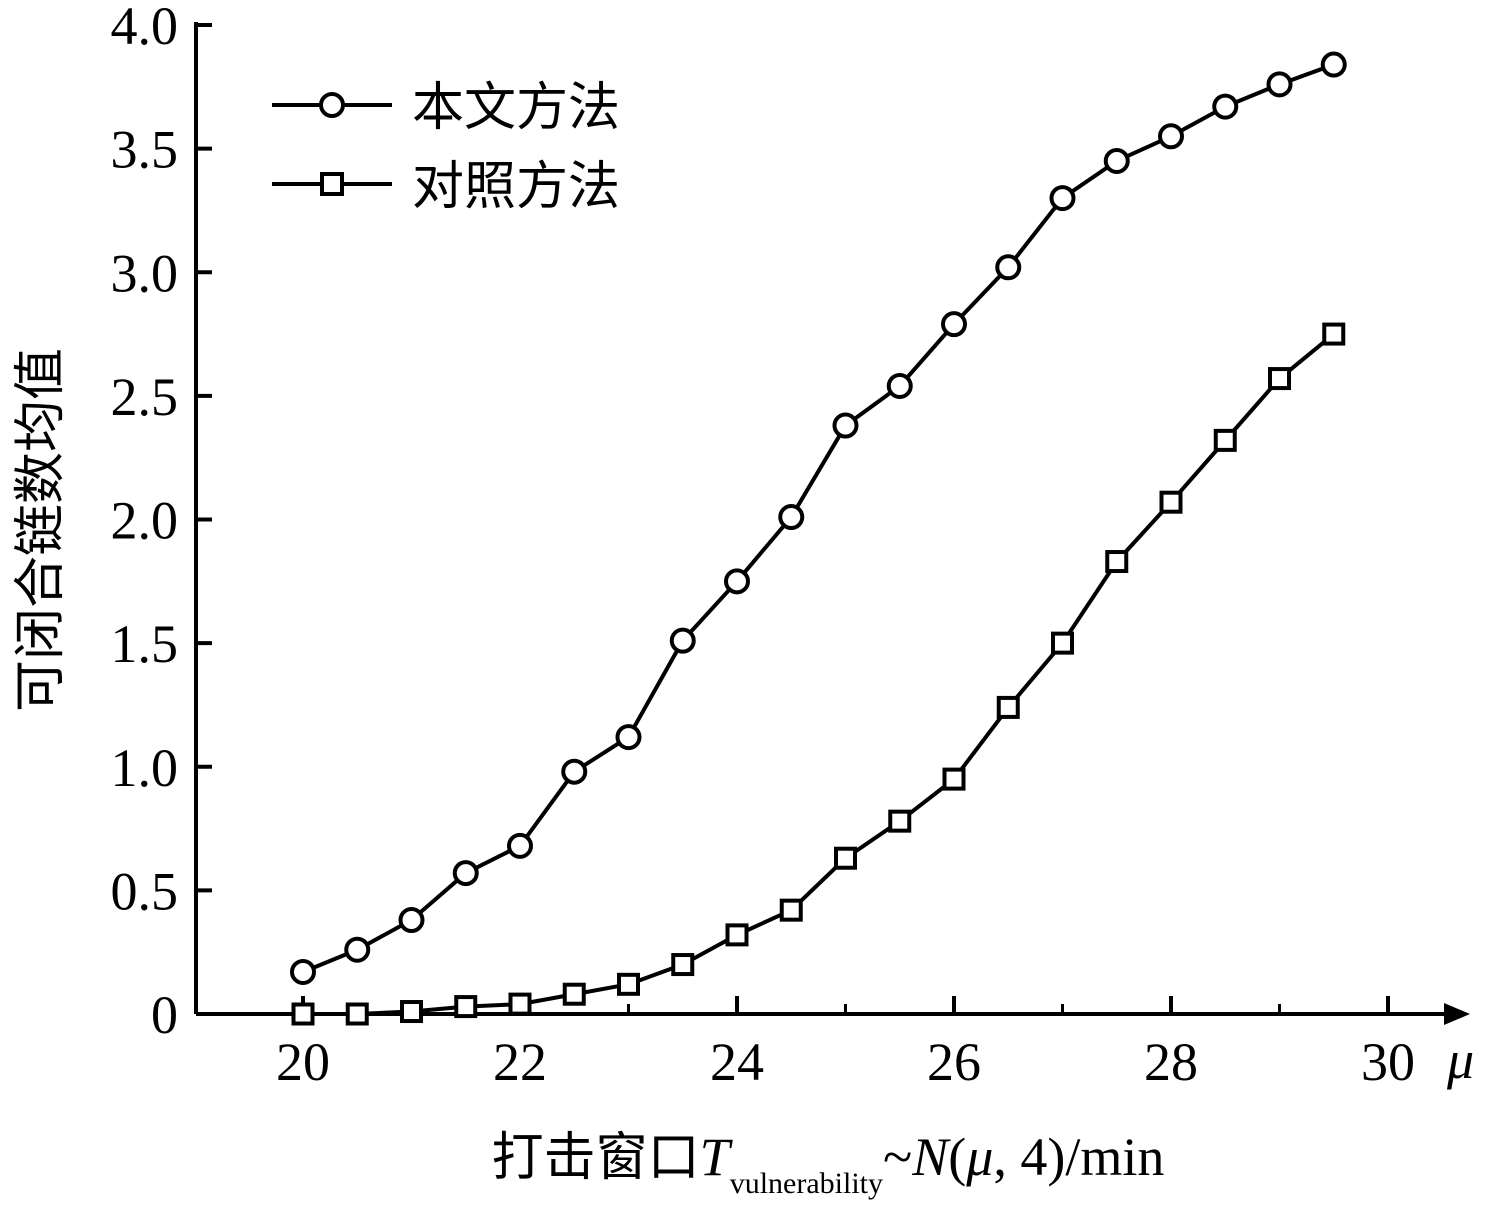 The width and height of the screenshot is (1493, 1207). Describe the element at coordinates (1171, 1062) in the screenshot. I see `x-tick-label: 28` at that location.